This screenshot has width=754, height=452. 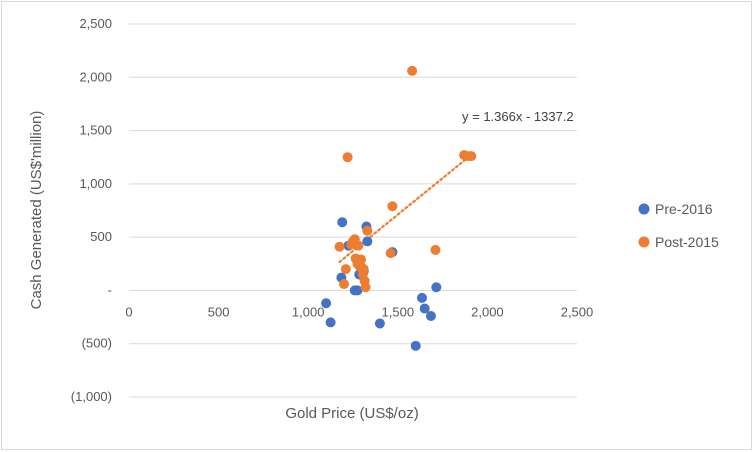 I want to click on x-tick-label: 1,000, so click(x=308, y=311).